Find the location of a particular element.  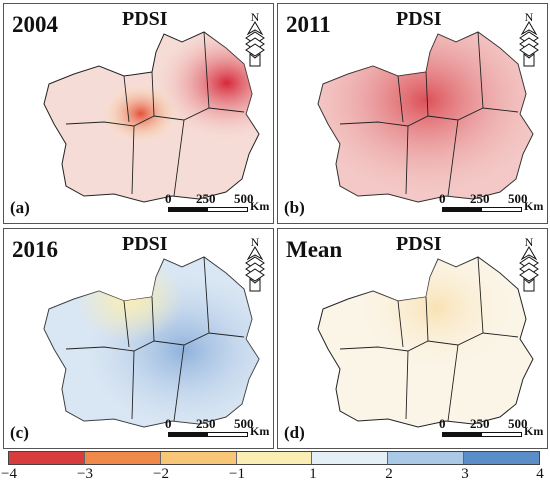

color-legend is located at coordinates (274, 458).